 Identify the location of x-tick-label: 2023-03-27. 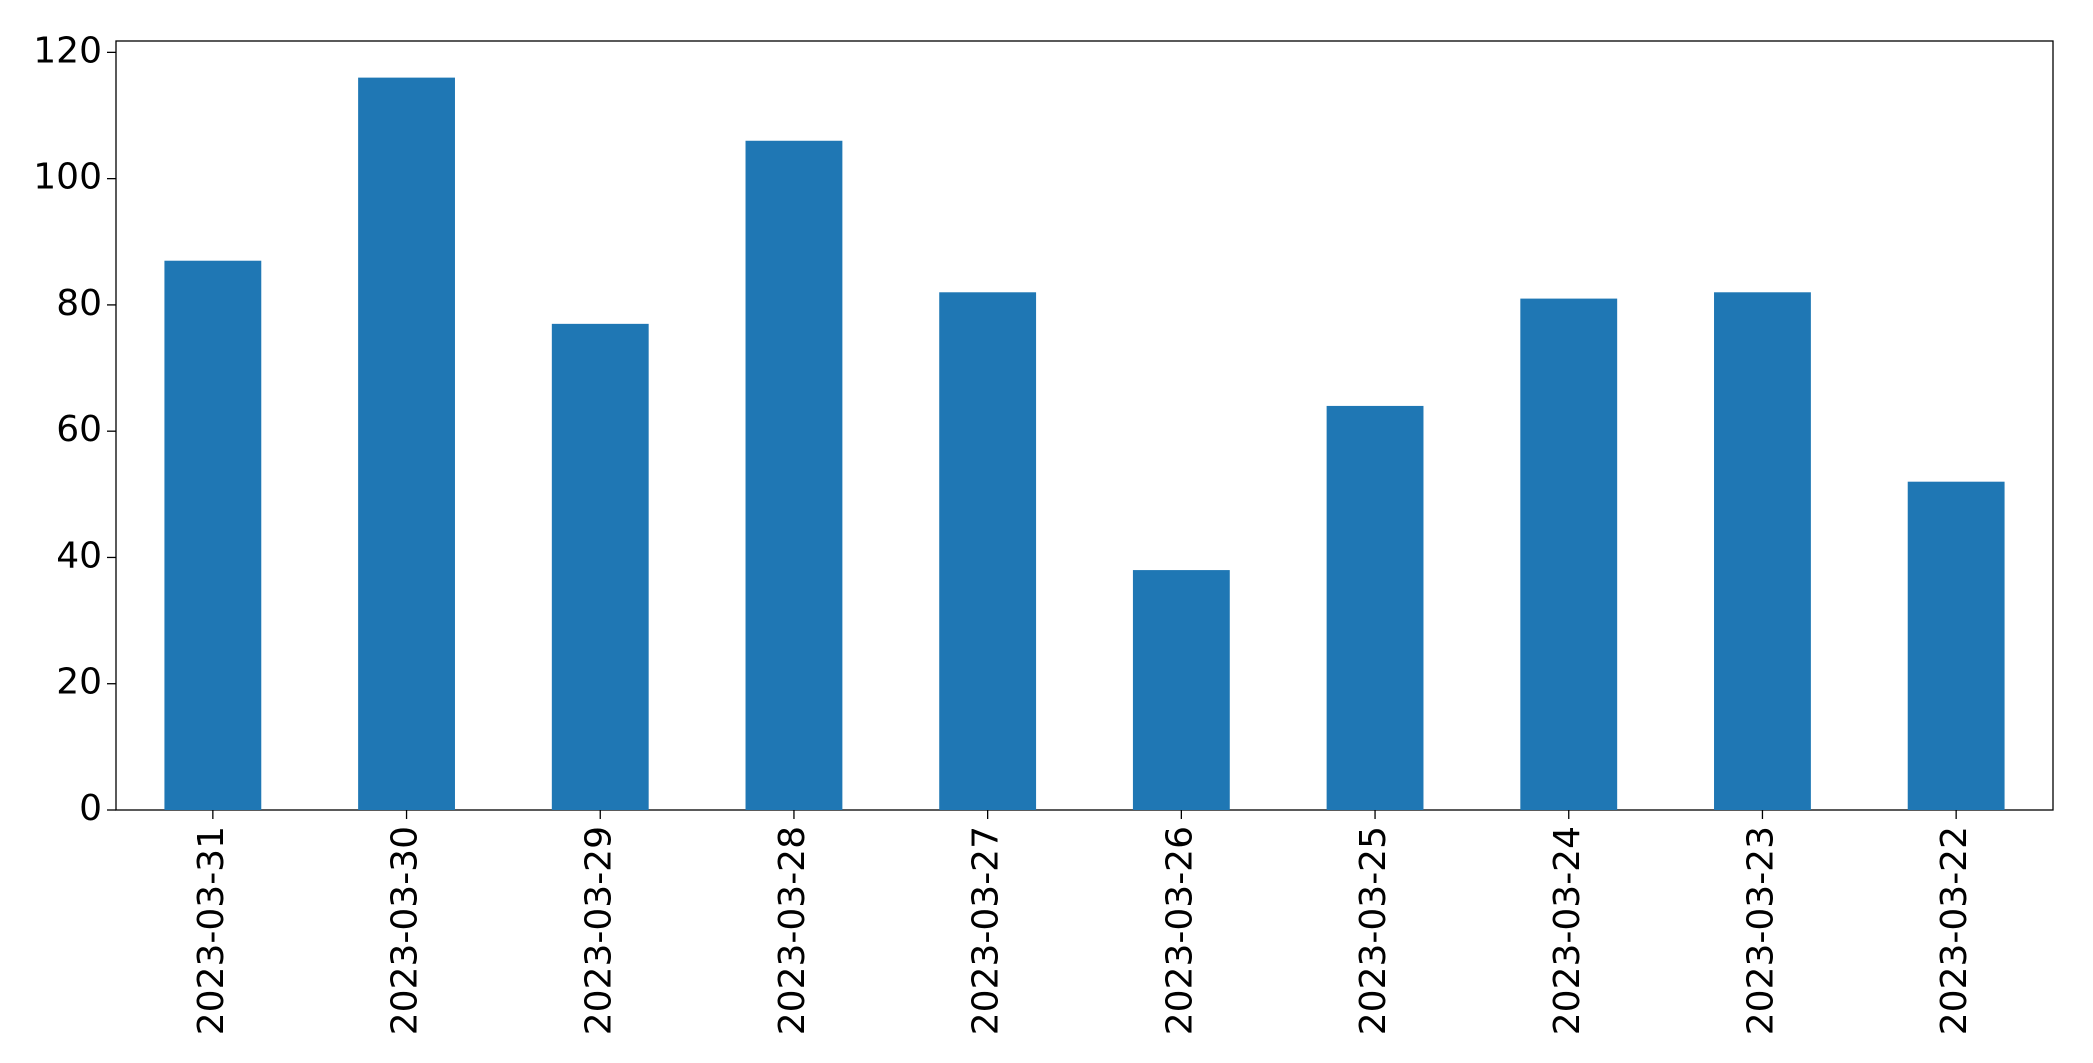
(986, 930).